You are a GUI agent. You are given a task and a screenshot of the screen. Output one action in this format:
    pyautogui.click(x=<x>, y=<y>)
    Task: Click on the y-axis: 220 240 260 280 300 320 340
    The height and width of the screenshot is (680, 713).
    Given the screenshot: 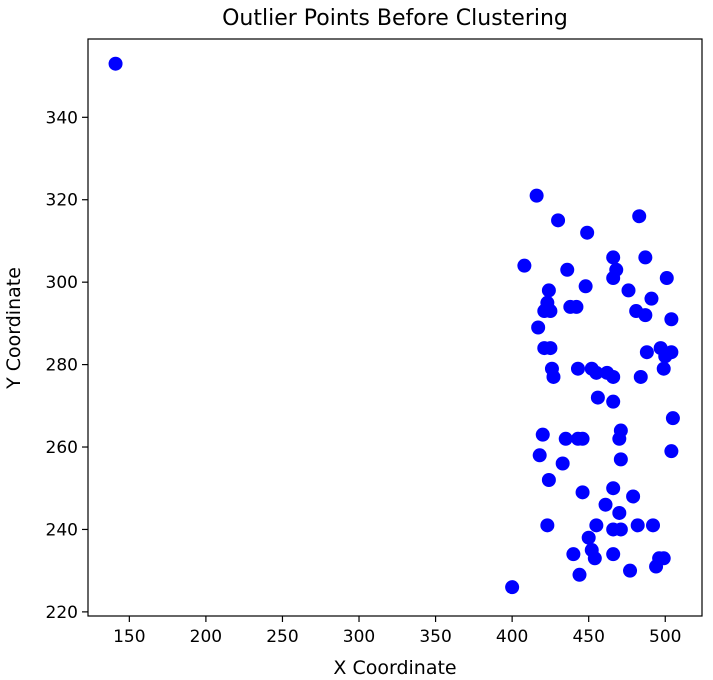 What is the action you would take?
    pyautogui.click(x=67, y=365)
    